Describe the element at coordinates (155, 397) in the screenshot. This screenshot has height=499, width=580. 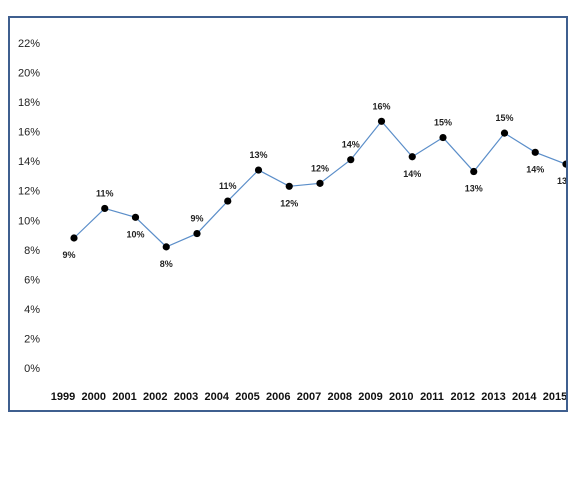
I see `x-tick-label: 2002` at that location.